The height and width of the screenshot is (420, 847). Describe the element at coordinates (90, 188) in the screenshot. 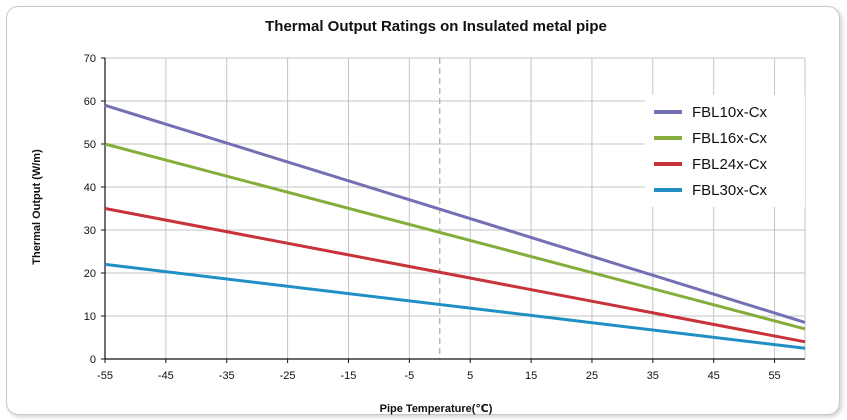

I see `y-tick-label: 40` at that location.